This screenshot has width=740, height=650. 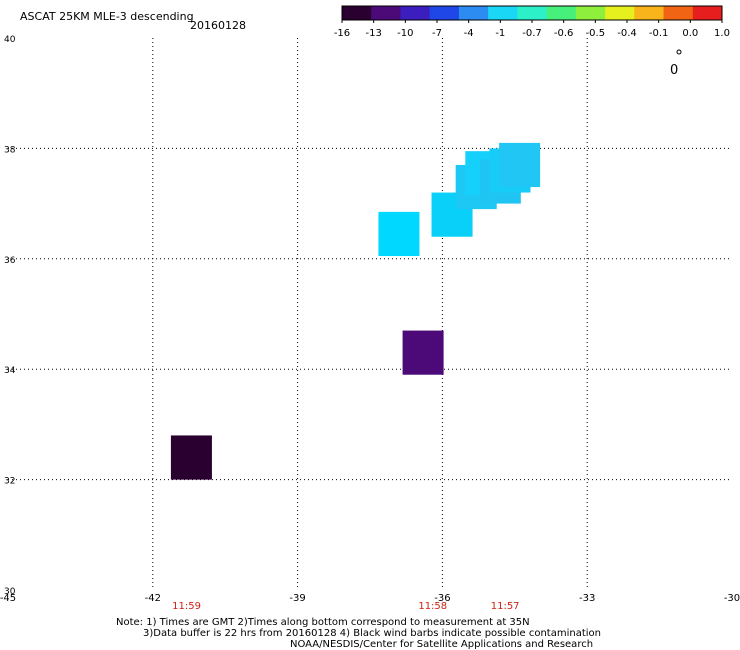 I want to click on time-label: 11:57, so click(x=505, y=606).